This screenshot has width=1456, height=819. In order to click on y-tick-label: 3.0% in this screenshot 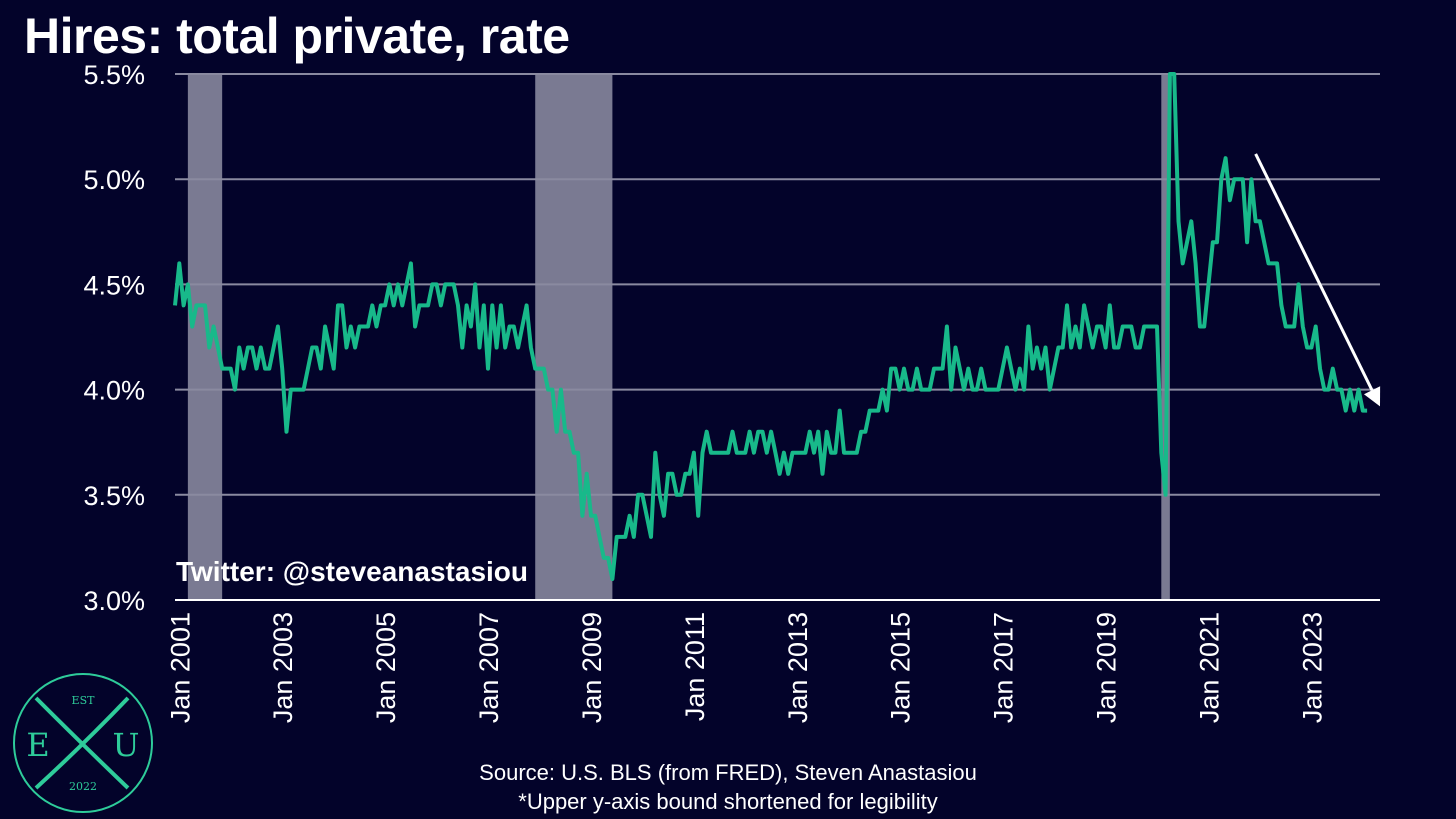, I will do `click(114, 601)`.